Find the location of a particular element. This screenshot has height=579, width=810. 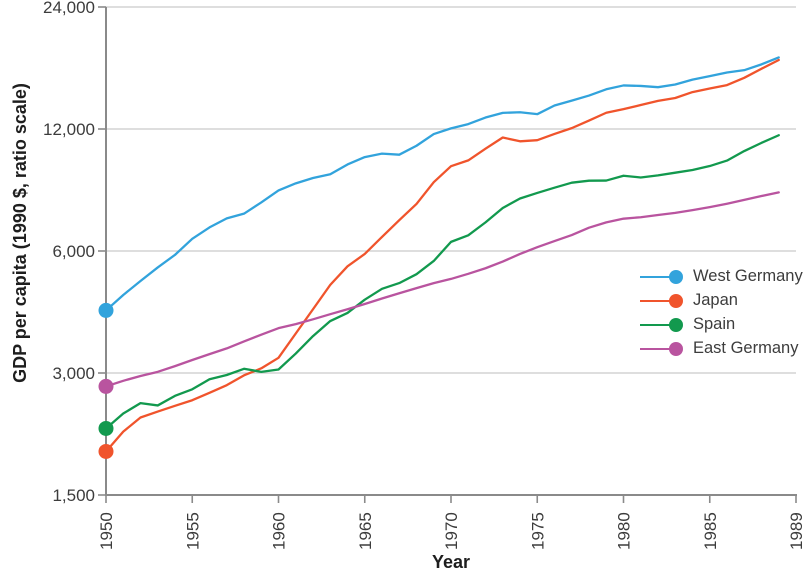

x-tick-label: 1960 is located at coordinates (279, 531).